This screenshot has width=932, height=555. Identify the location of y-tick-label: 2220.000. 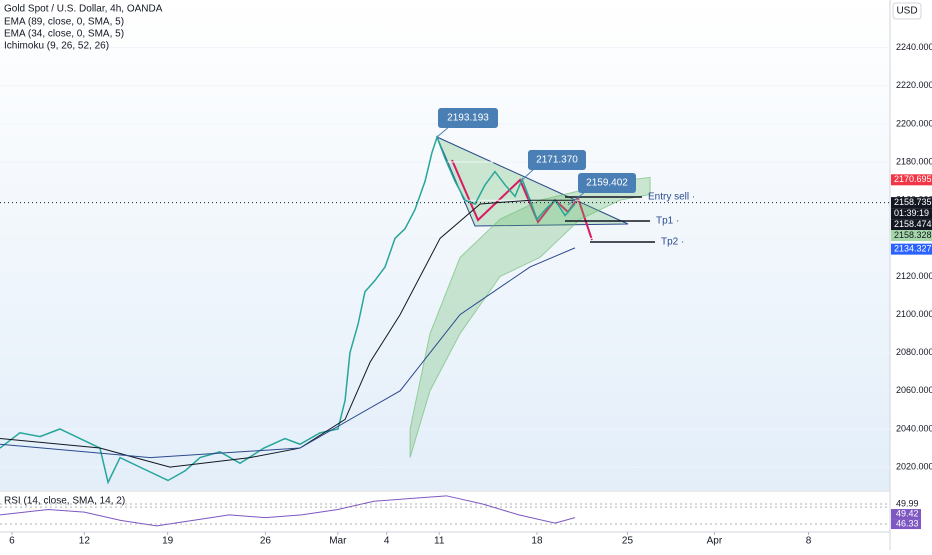
(914, 85).